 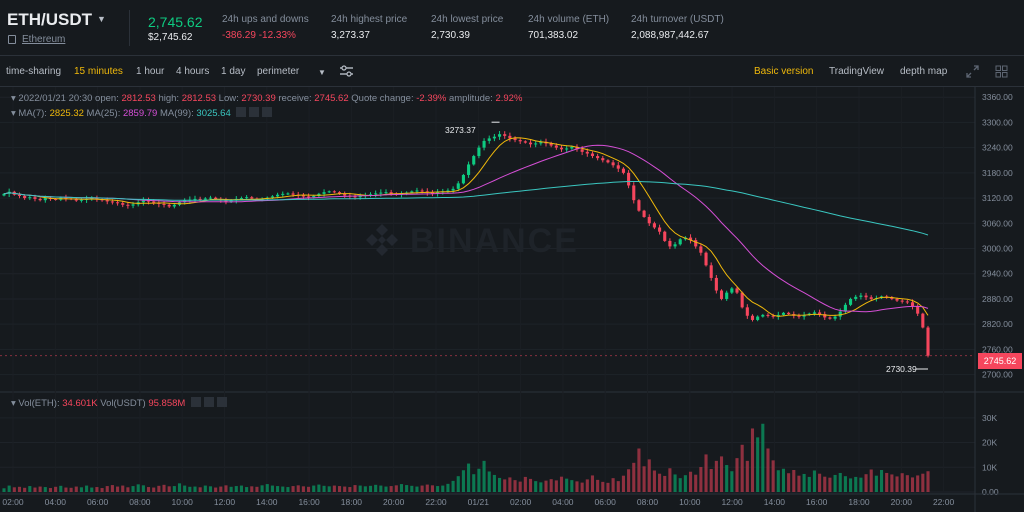 What do you see at coordinates (98, 71) in the screenshot?
I see `interval-15-minutes: 15 minutes` at bounding box center [98, 71].